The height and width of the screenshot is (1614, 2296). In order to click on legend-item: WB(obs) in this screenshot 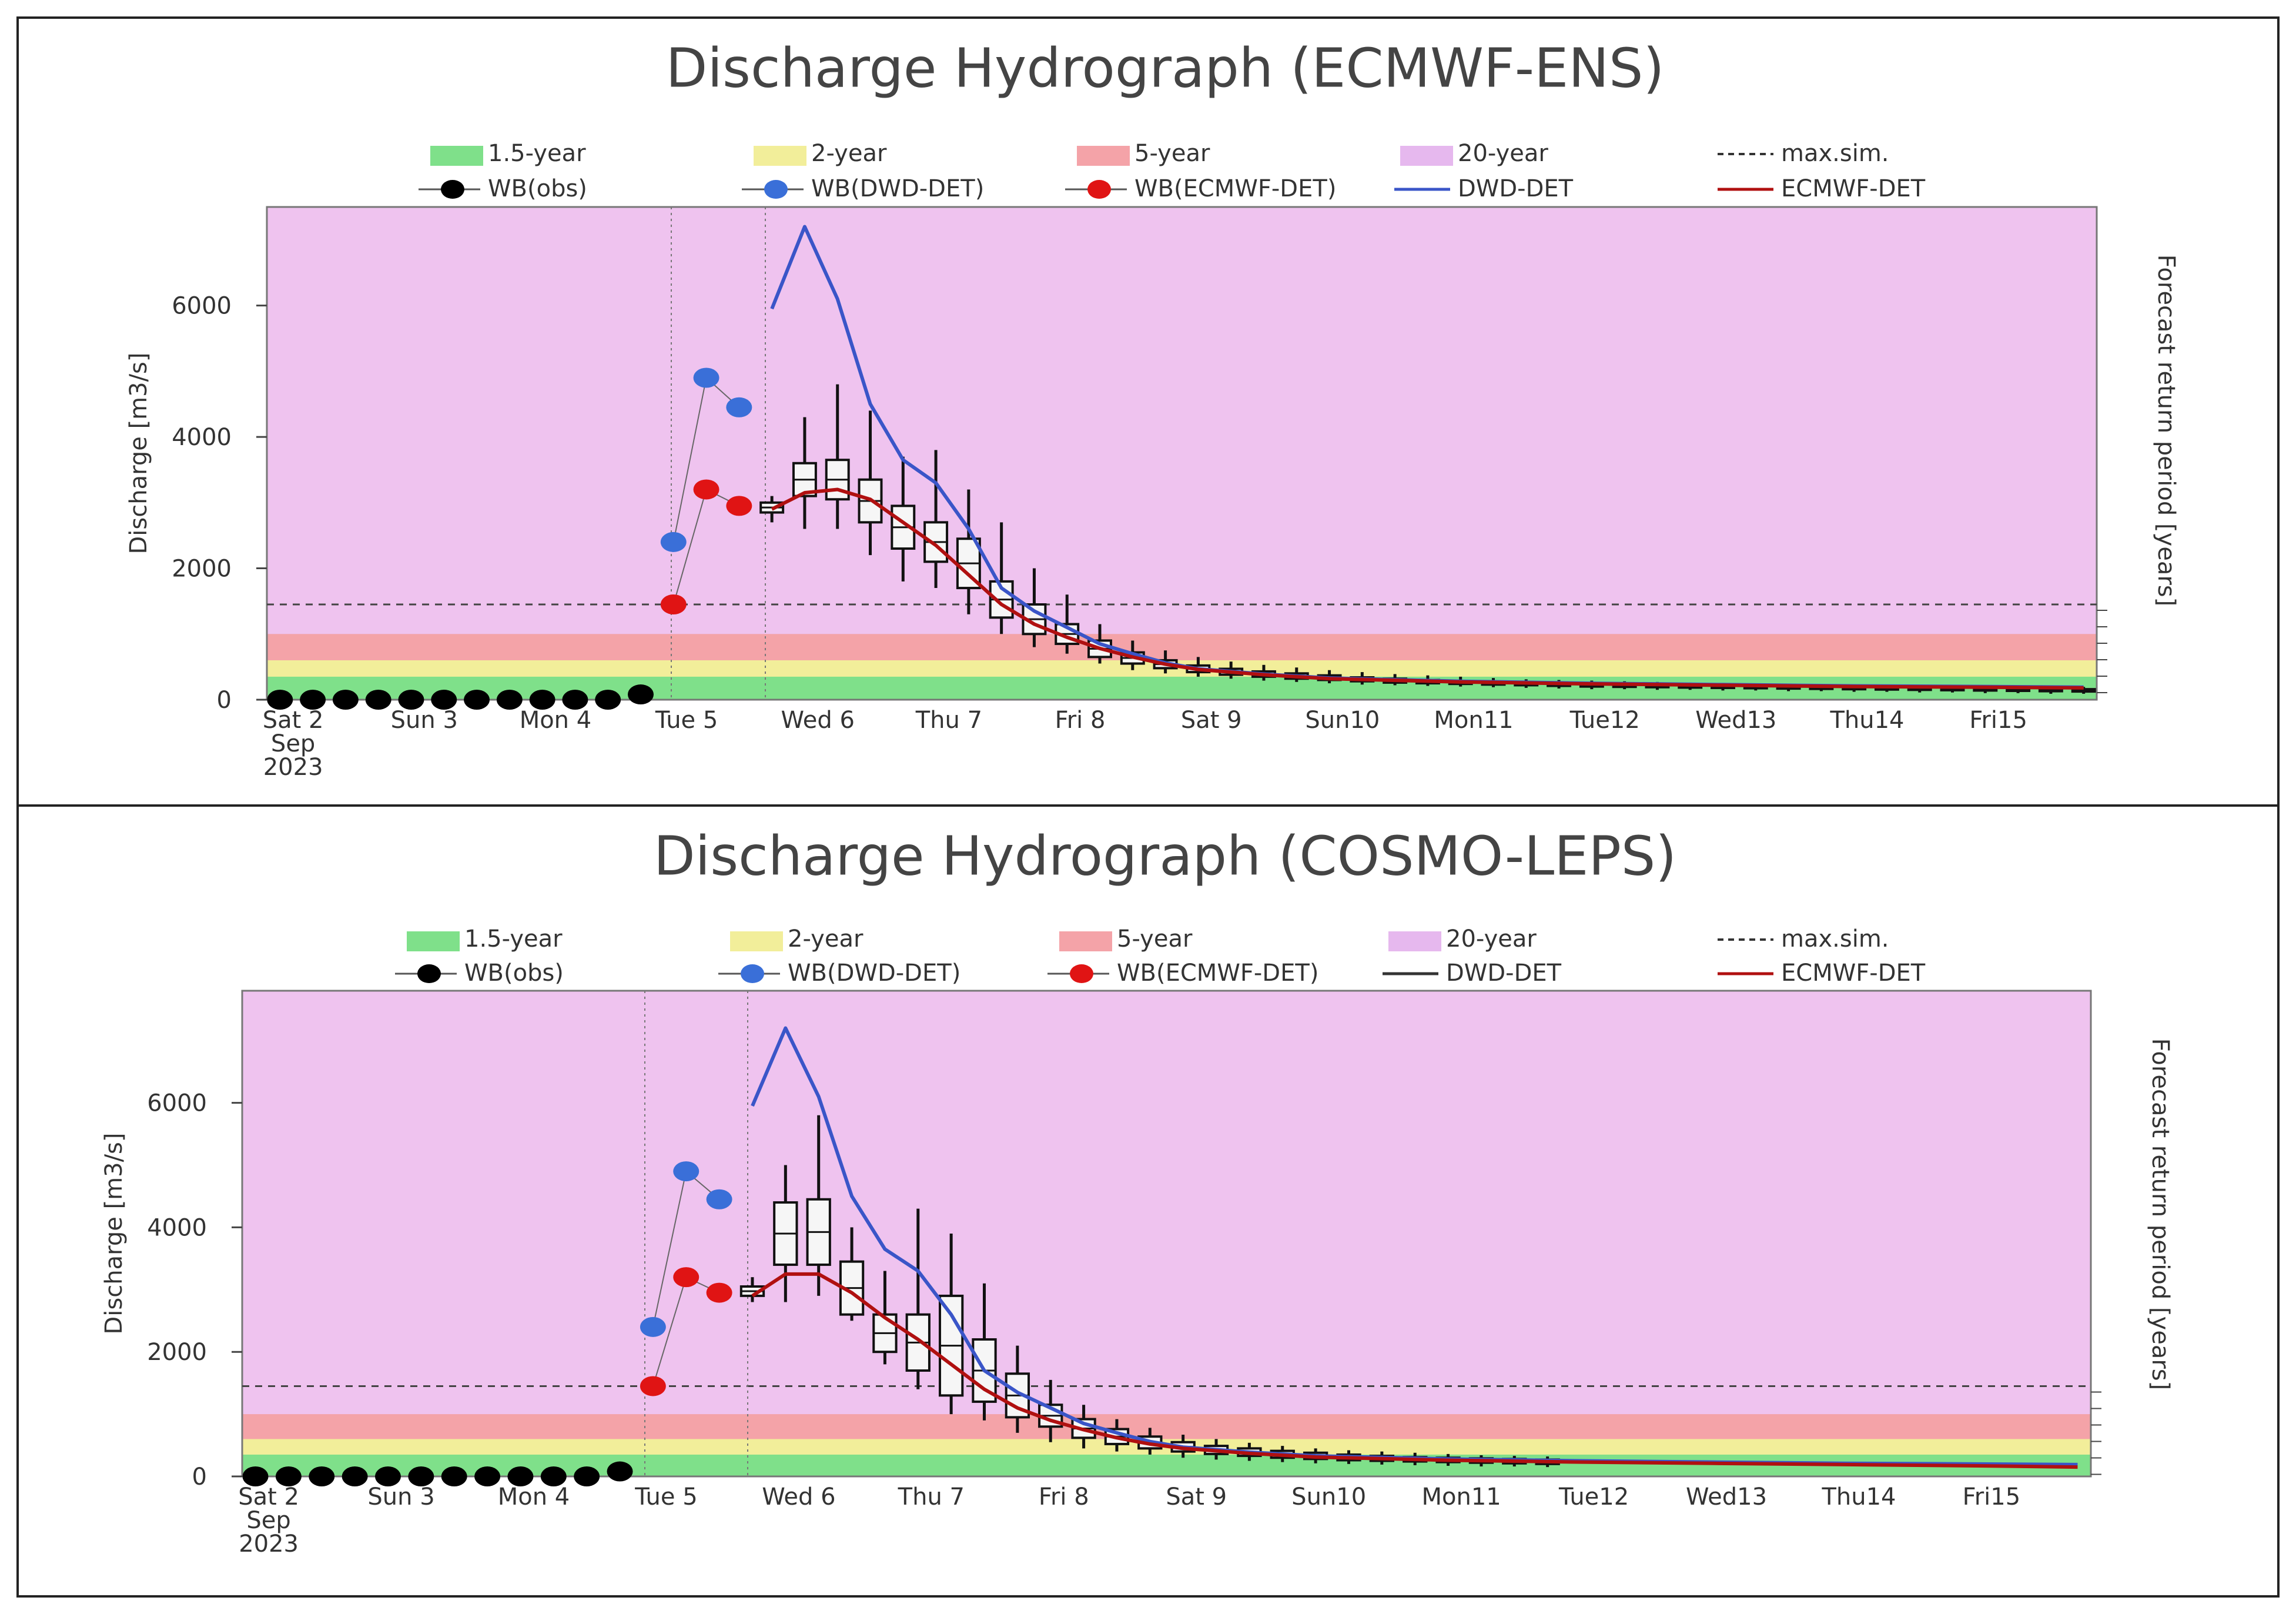, I will do `click(479, 973)`.